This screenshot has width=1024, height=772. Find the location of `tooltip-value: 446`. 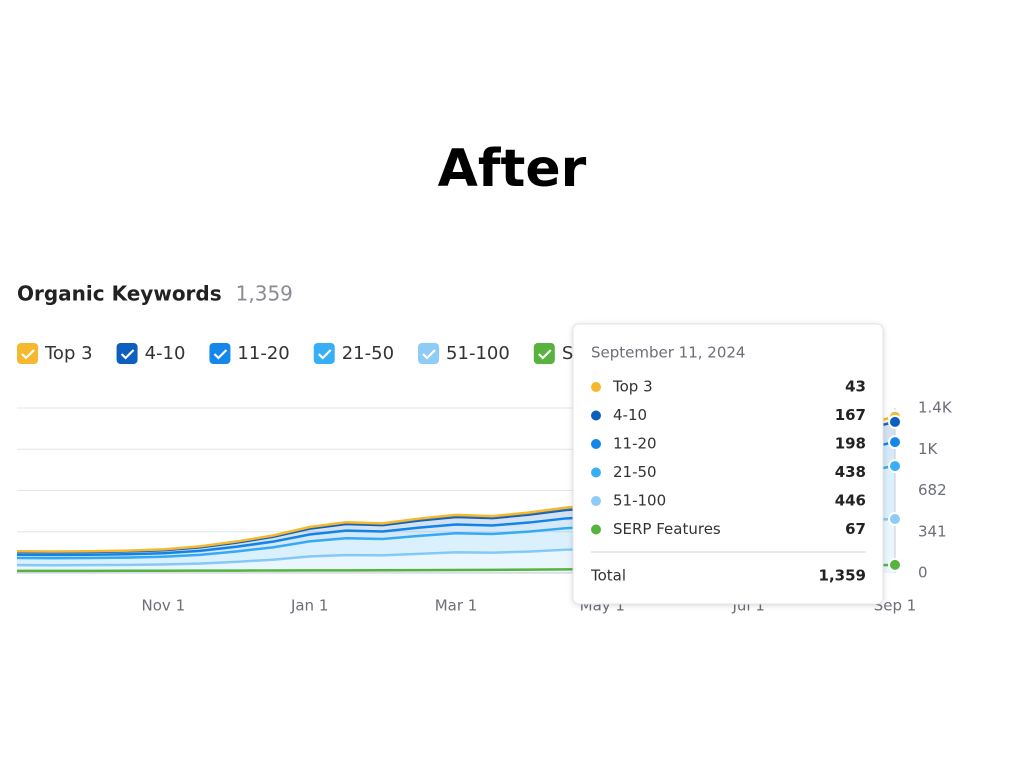

tooltip-value: 446 is located at coordinates (850, 501).